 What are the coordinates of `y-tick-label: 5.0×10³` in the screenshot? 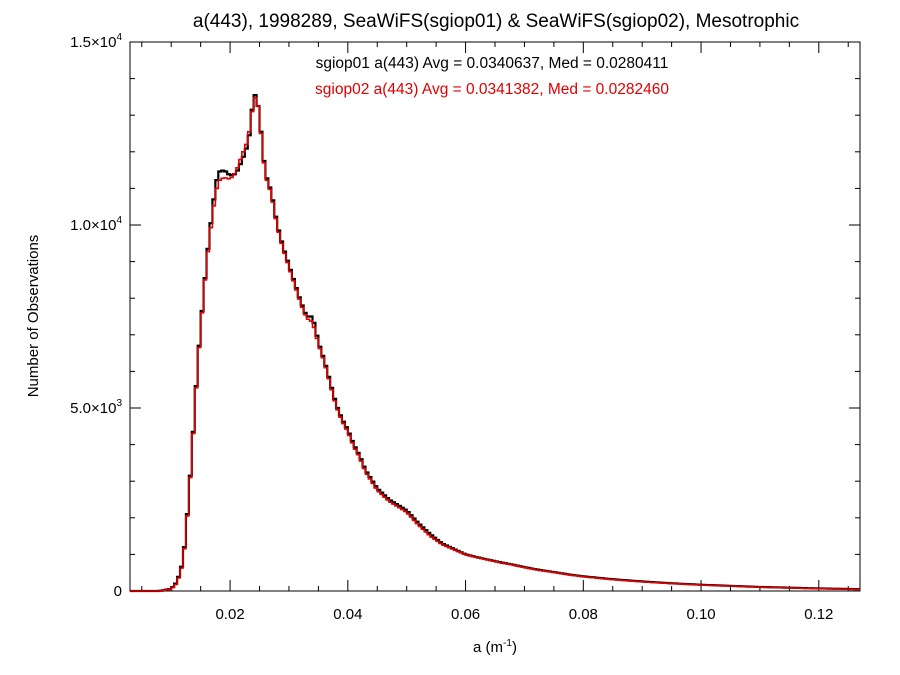 It's located at (96, 407).